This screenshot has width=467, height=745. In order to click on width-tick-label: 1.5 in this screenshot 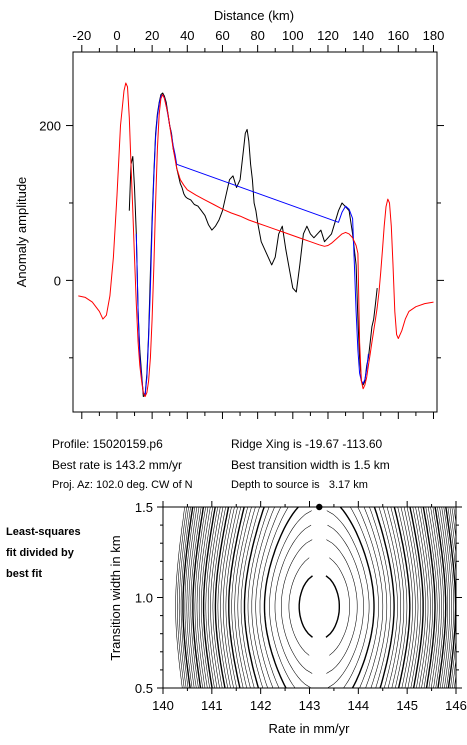, I will do `click(144, 507)`.